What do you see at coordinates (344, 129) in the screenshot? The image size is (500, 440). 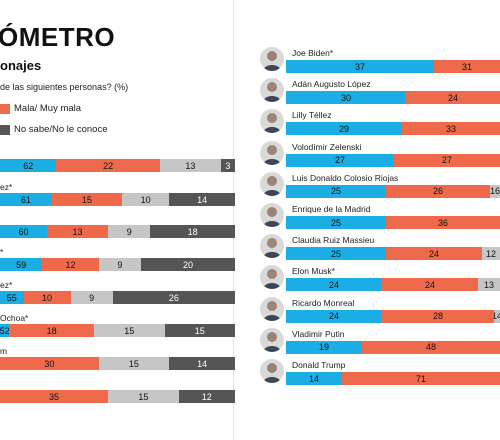 I see `right-bar-segment: 29` at bounding box center [344, 129].